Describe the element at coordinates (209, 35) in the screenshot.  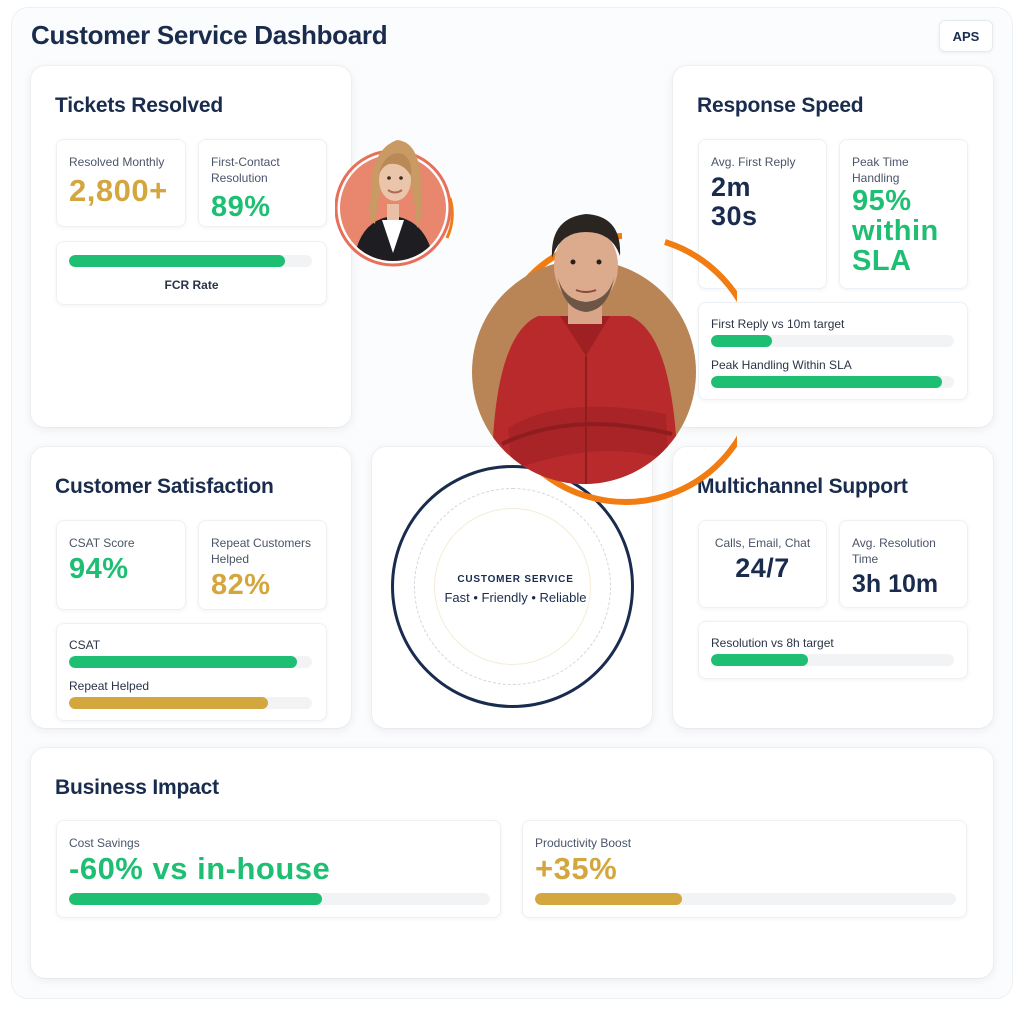
I see `page-title: Customer Service Dashboard` at that location.